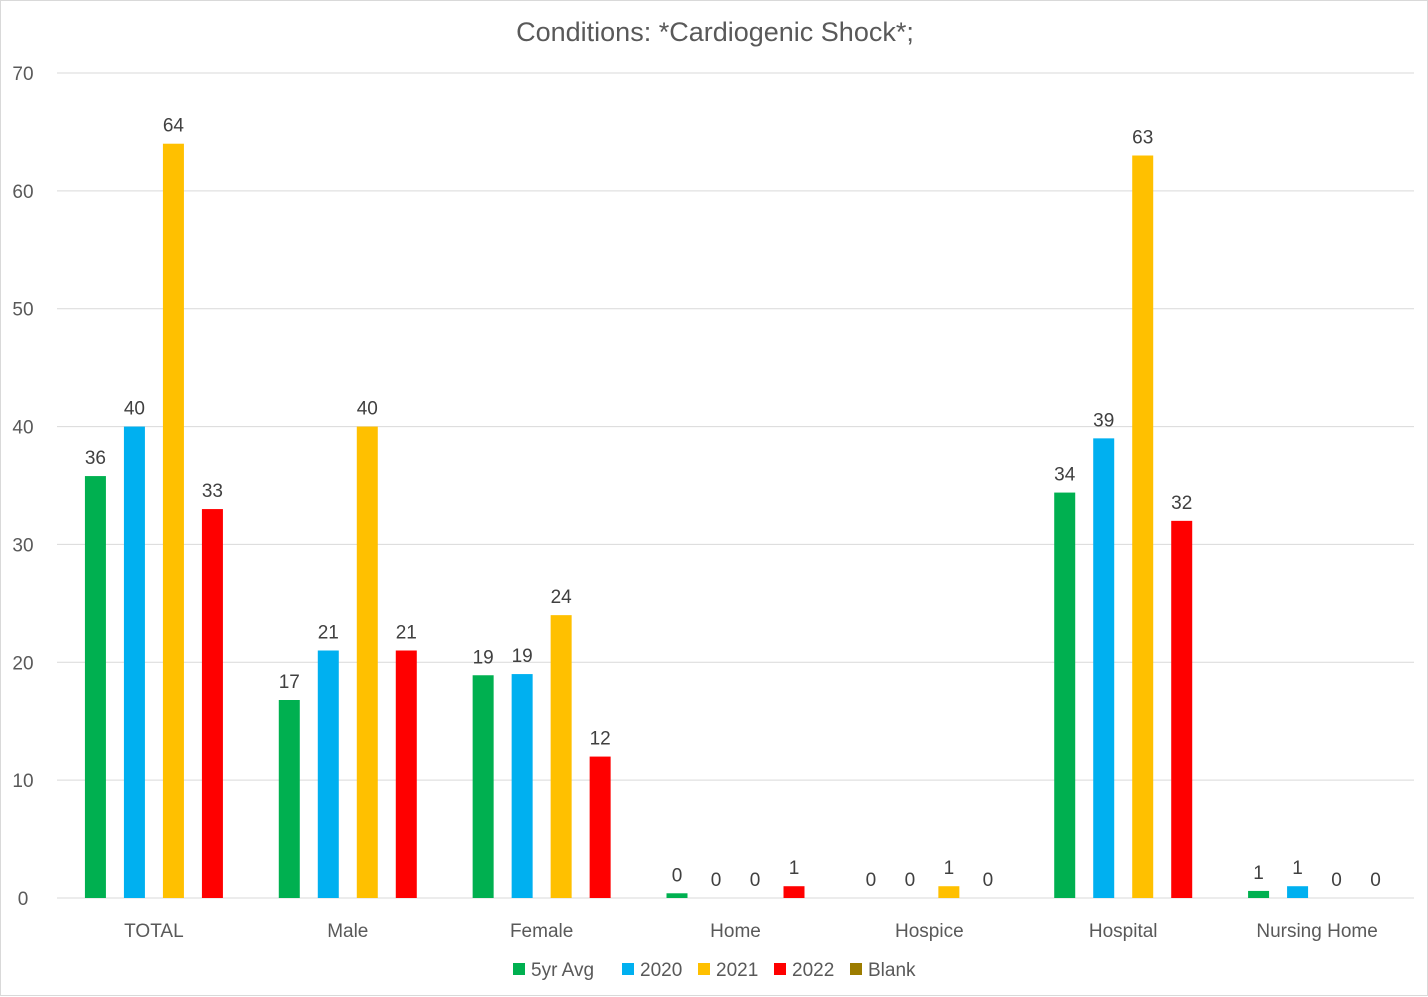  I want to click on data-label: 39, so click(1103, 420).